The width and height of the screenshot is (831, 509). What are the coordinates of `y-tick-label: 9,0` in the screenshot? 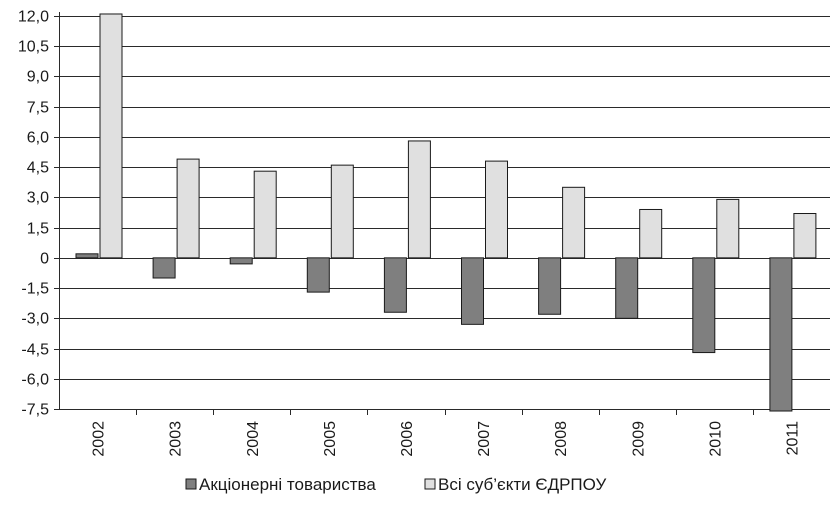 It's located at (38, 77).